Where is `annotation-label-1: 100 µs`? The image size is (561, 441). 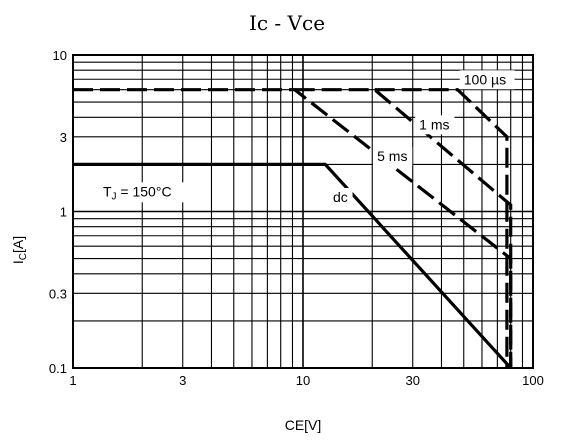
annotation-label-1: 100 µs is located at coordinates (485, 79).